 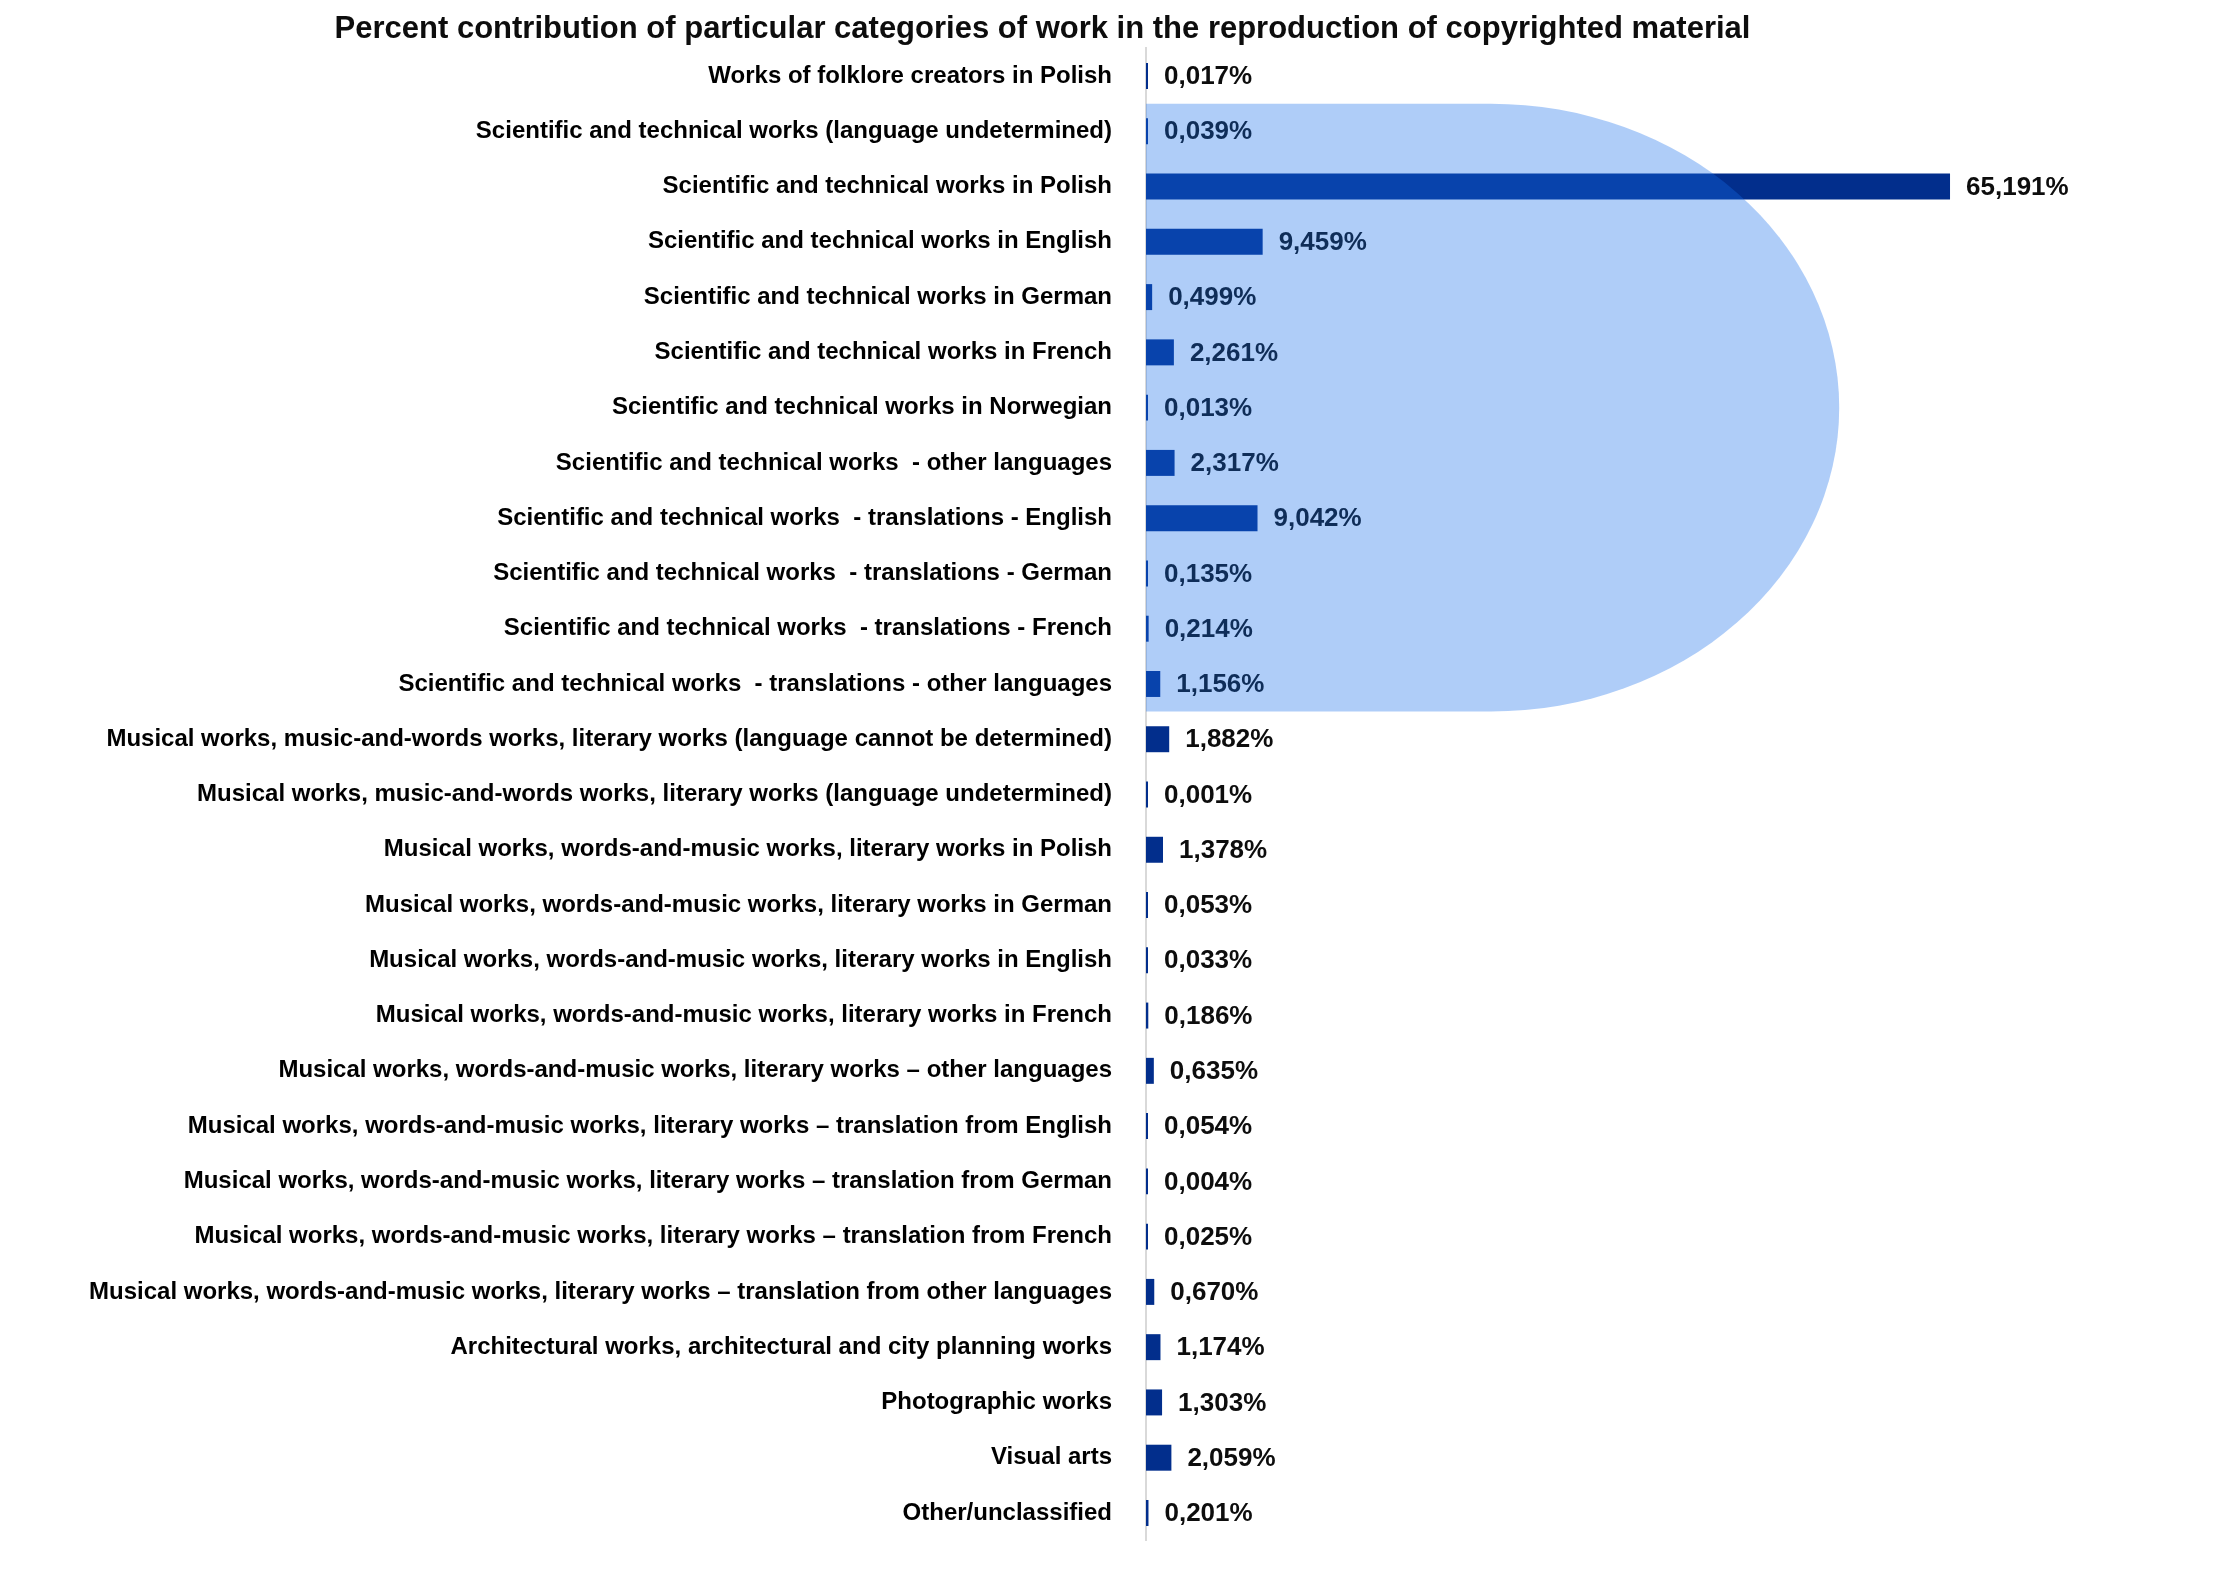 I want to click on data-label: 0,635%, so click(x=1214, y=1070).